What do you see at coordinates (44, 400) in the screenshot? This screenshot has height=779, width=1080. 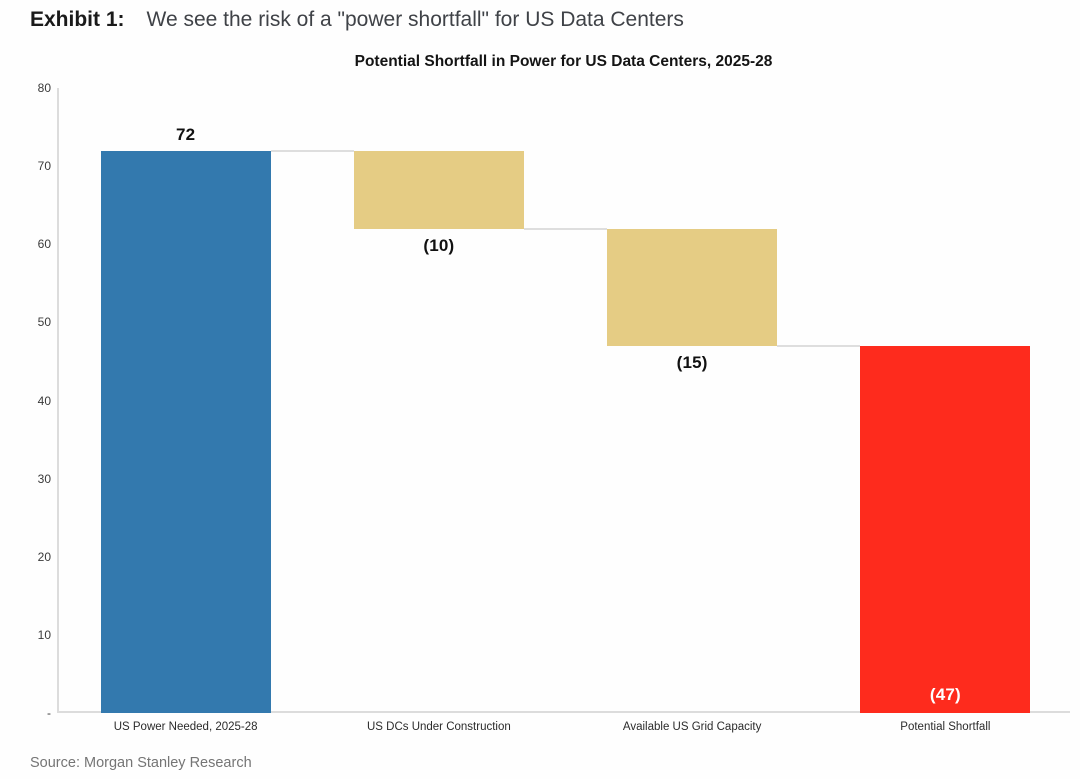 I see `y-axis-tick-label: 40` at bounding box center [44, 400].